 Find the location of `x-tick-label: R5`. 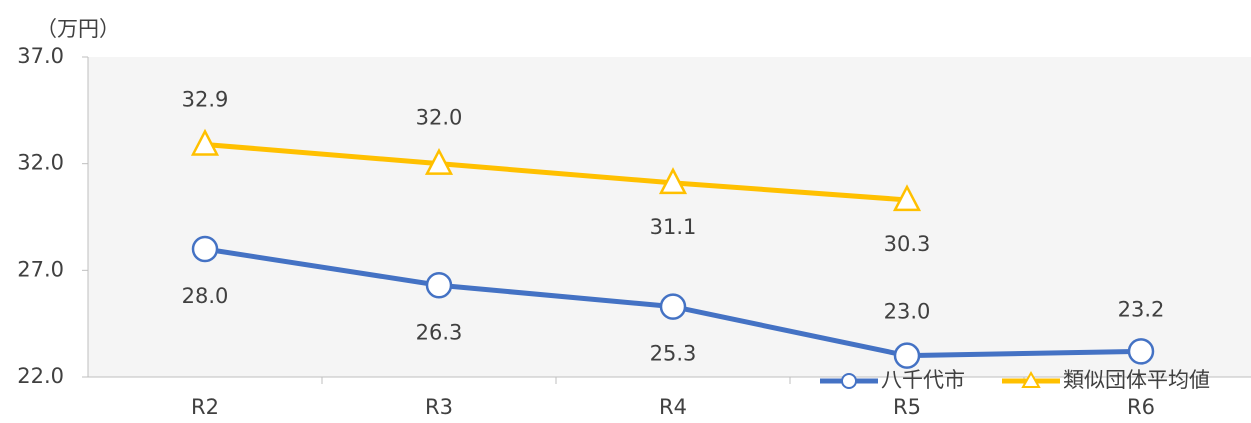

x-tick-label: R5 is located at coordinates (907, 407).